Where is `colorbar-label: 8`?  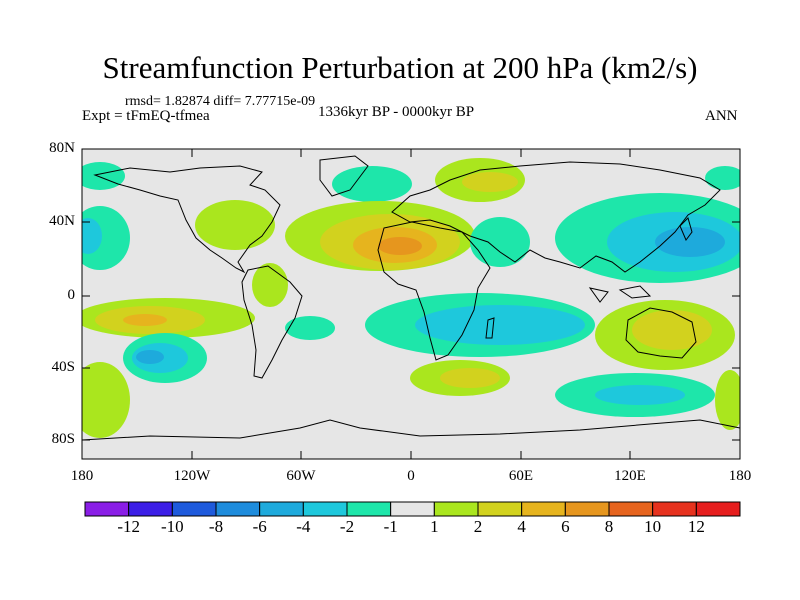 colorbar-label: 8 is located at coordinates (609, 526).